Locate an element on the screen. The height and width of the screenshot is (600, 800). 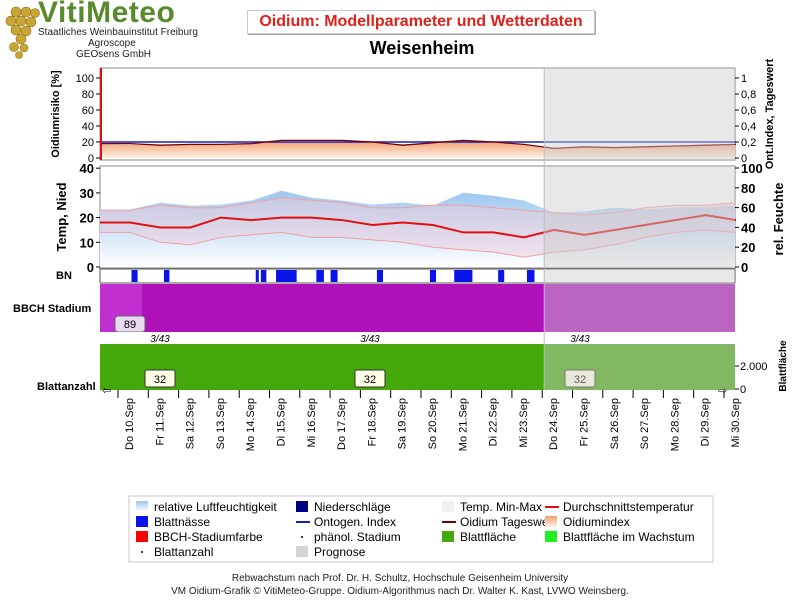
leaf-area-y-axis-label: Blattfläche is located at coordinates (783, 366).